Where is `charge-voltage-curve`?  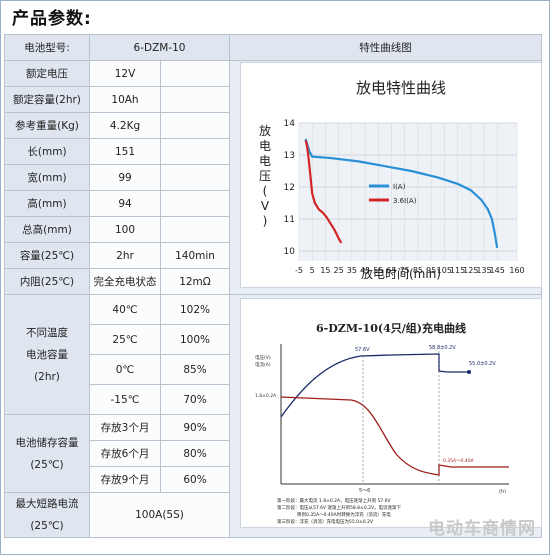
charge-voltage-curve is located at coordinates (374, 385).